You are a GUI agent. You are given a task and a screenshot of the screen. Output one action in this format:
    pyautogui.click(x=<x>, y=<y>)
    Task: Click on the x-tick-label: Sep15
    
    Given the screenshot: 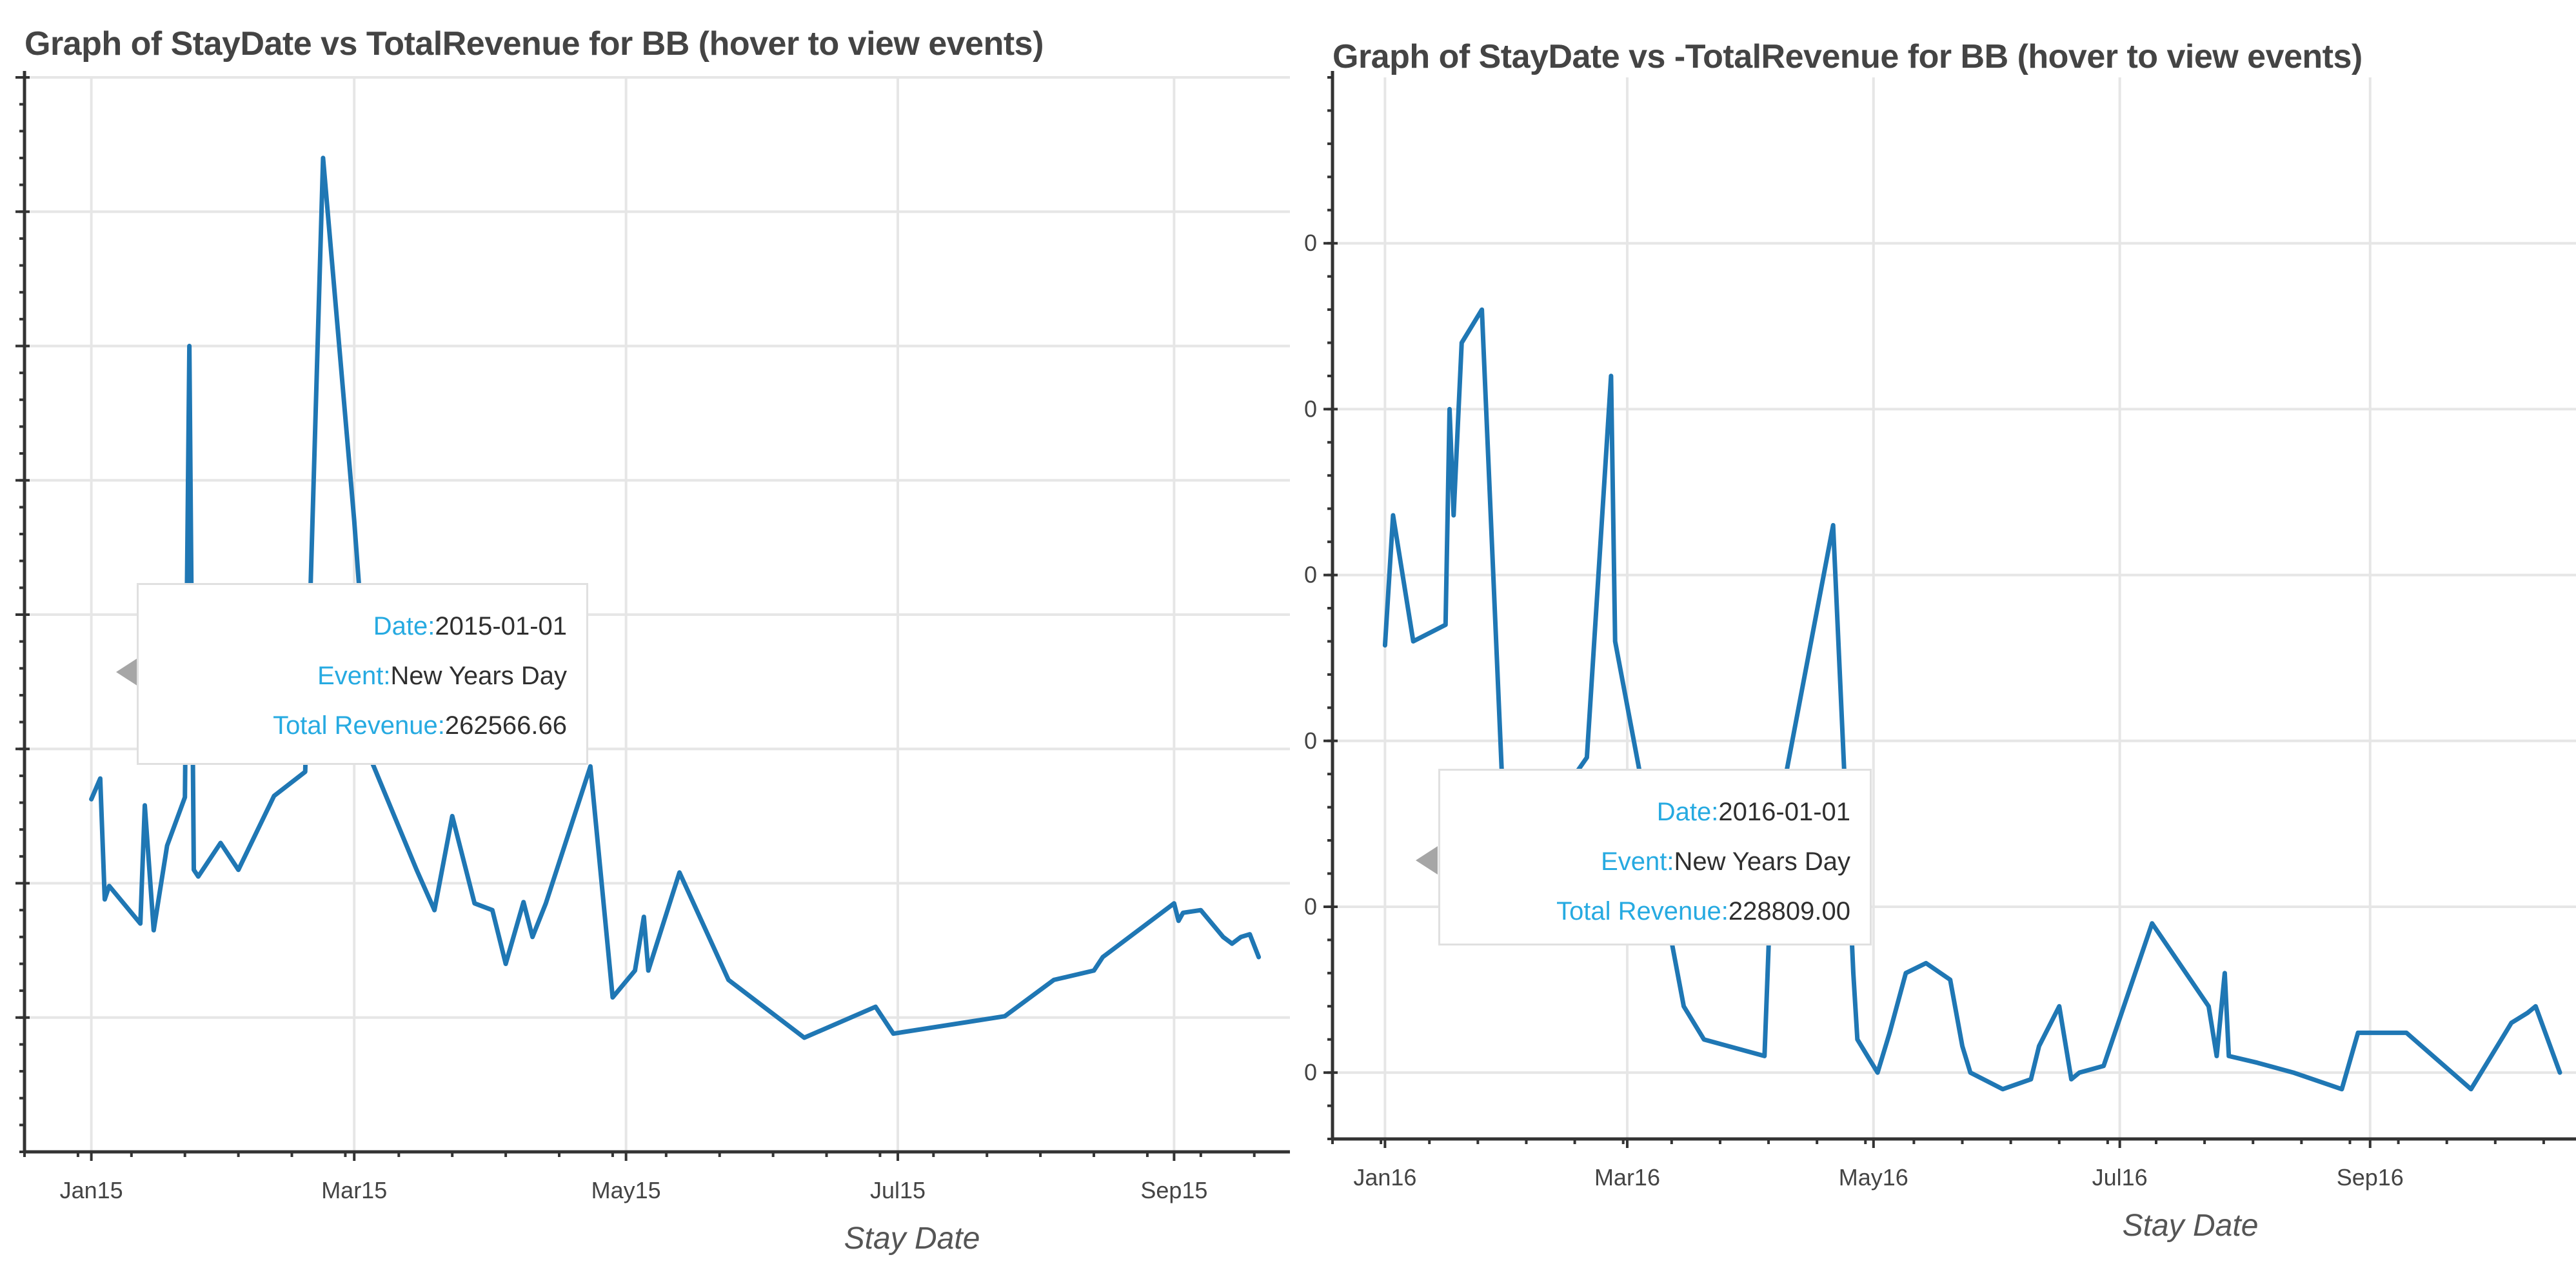 What is the action you would take?
    pyautogui.click(x=1173, y=1190)
    